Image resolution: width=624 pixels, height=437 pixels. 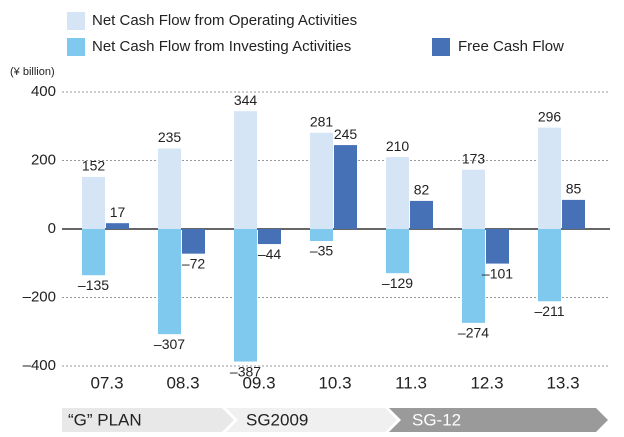 I want to click on x-tick-label: 08.3, so click(x=182, y=382).